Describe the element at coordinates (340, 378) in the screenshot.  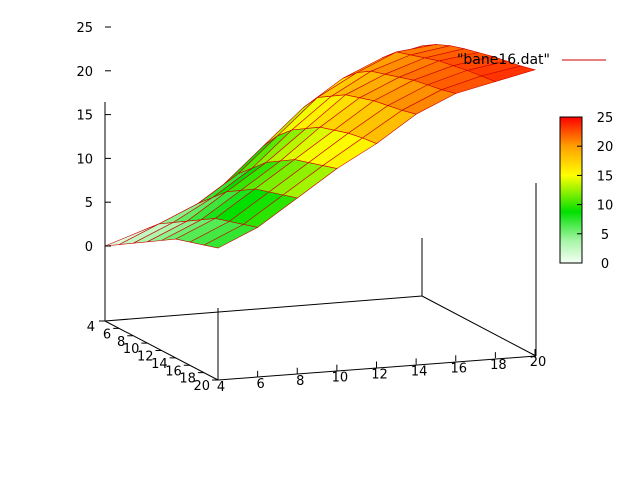
I see `y-tick-label: 10` at that location.